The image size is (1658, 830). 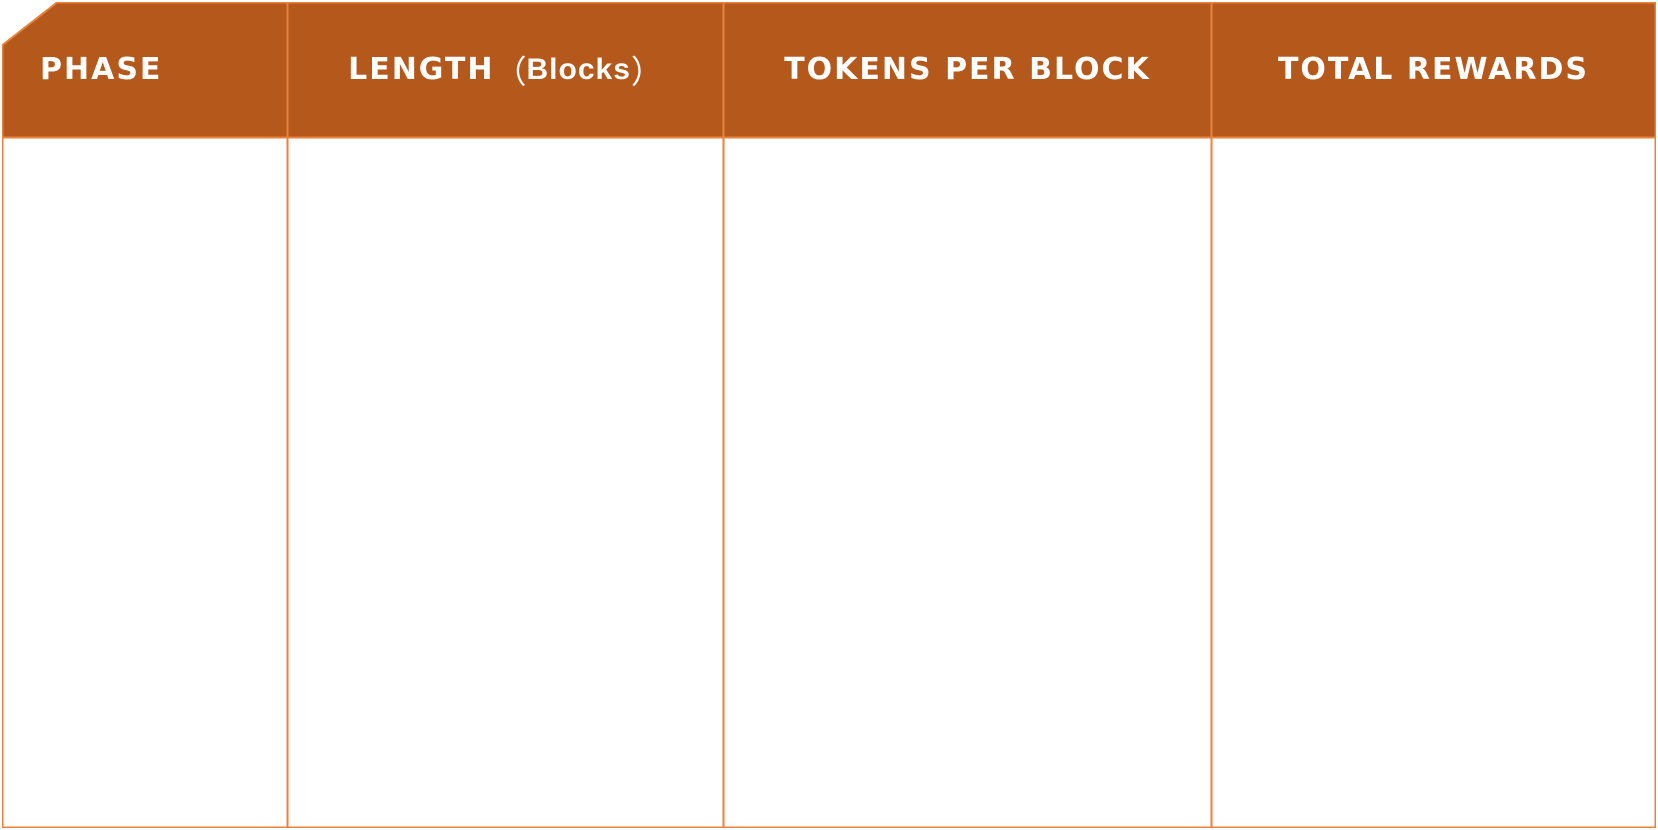 I want to click on header-tokens-per-block: TOKENS PER BLOCK, so click(x=967, y=69).